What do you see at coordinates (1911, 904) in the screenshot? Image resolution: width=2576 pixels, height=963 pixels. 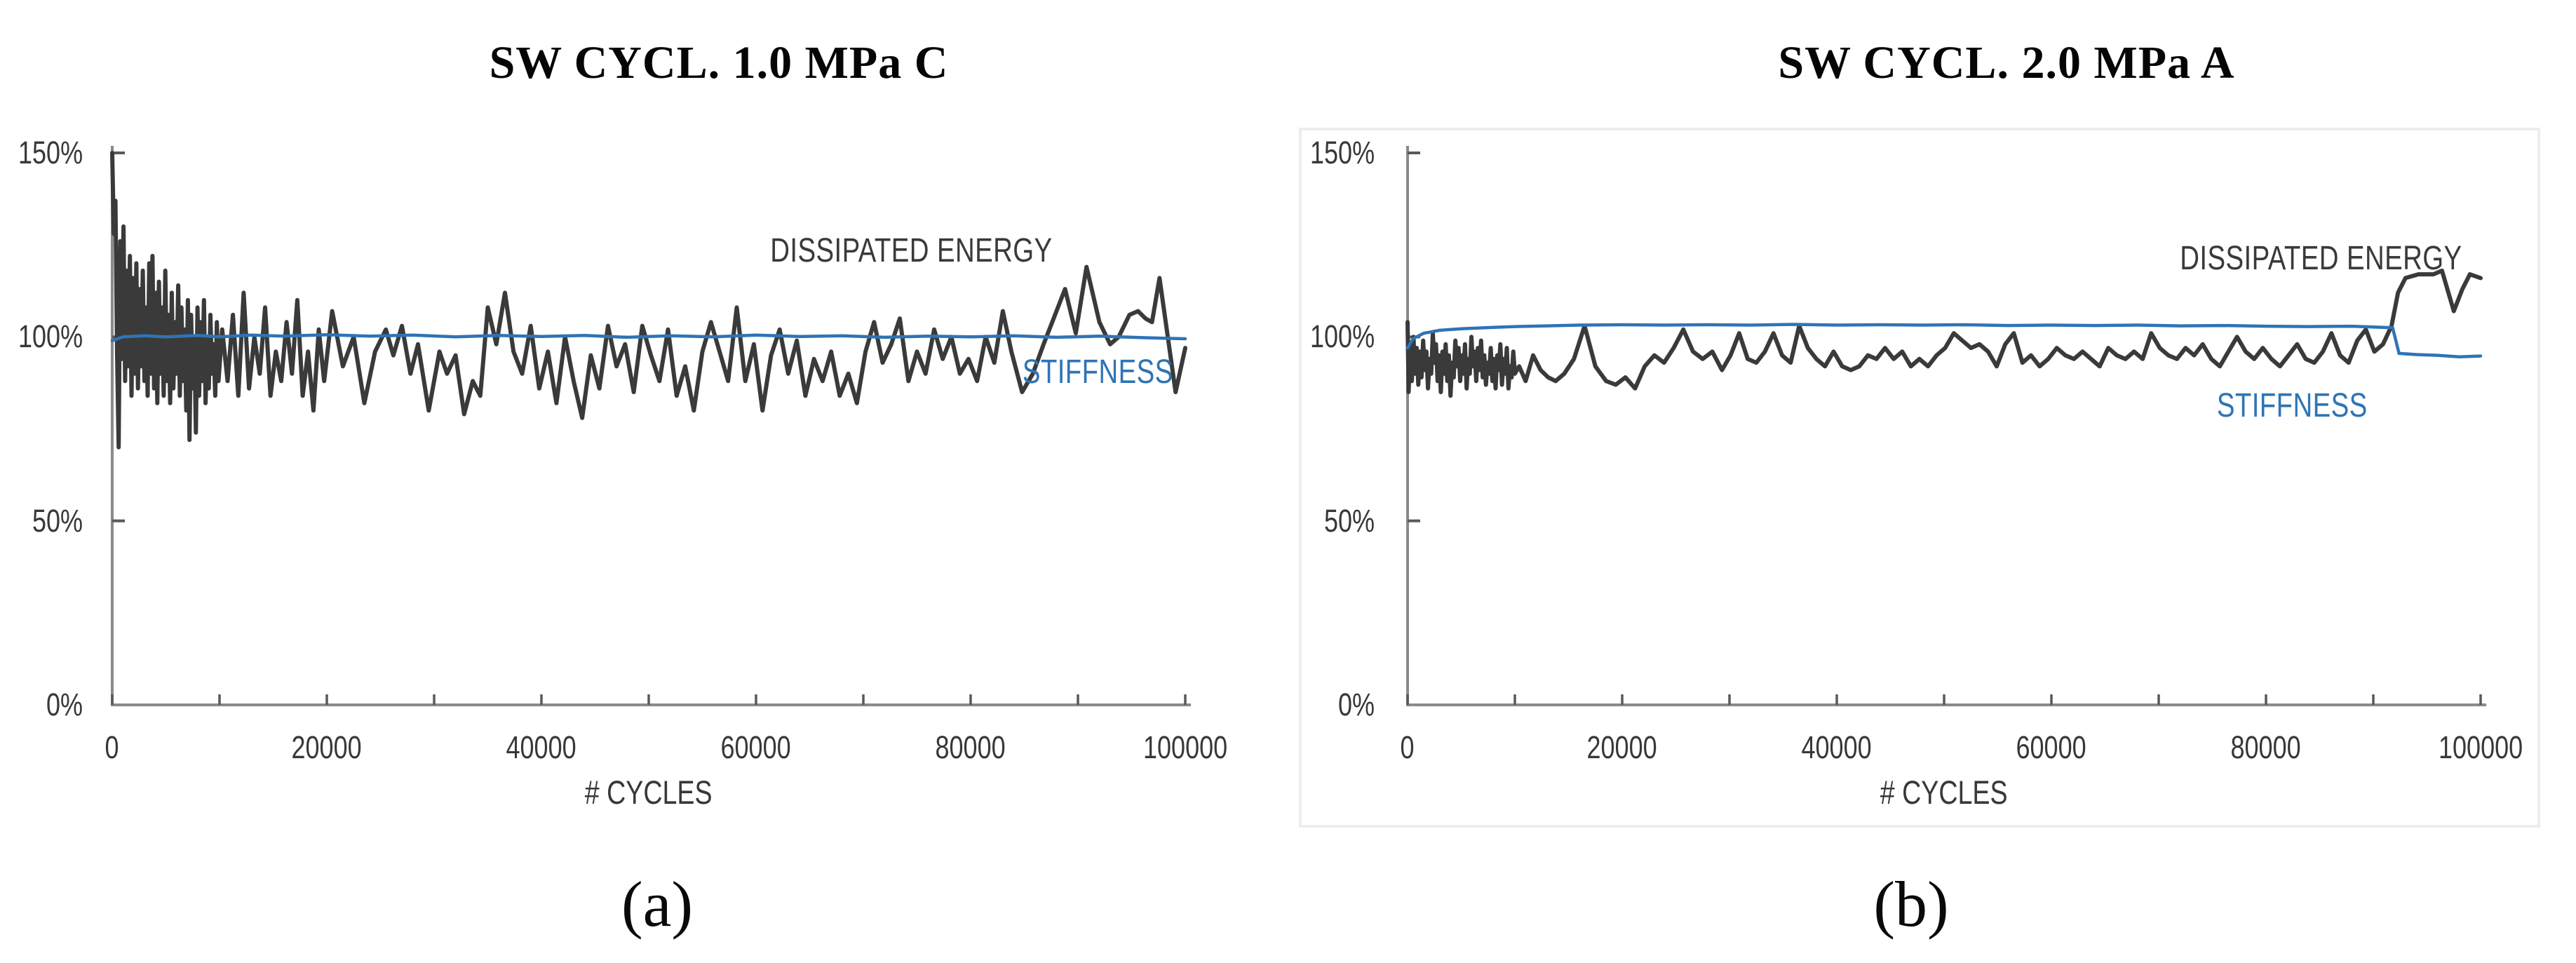 I see `caption-b: (b)` at bounding box center [1911, 904].